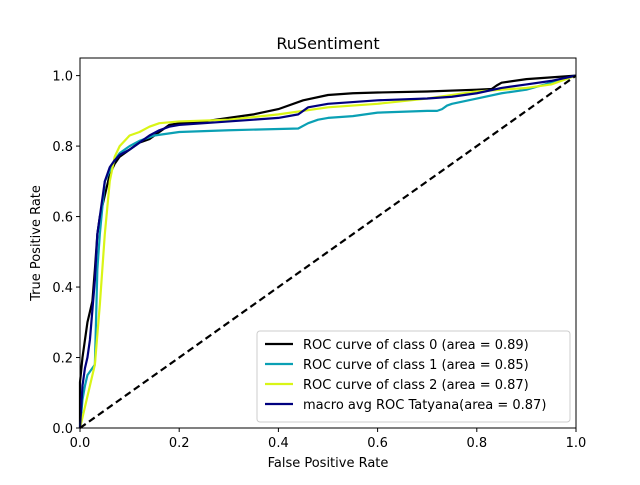 The image size is (640, 485). What do you see at coordinates (278, 443) in the screenshot?
I see `x-tick-label: 0.4` at bounding box center [278, 443].